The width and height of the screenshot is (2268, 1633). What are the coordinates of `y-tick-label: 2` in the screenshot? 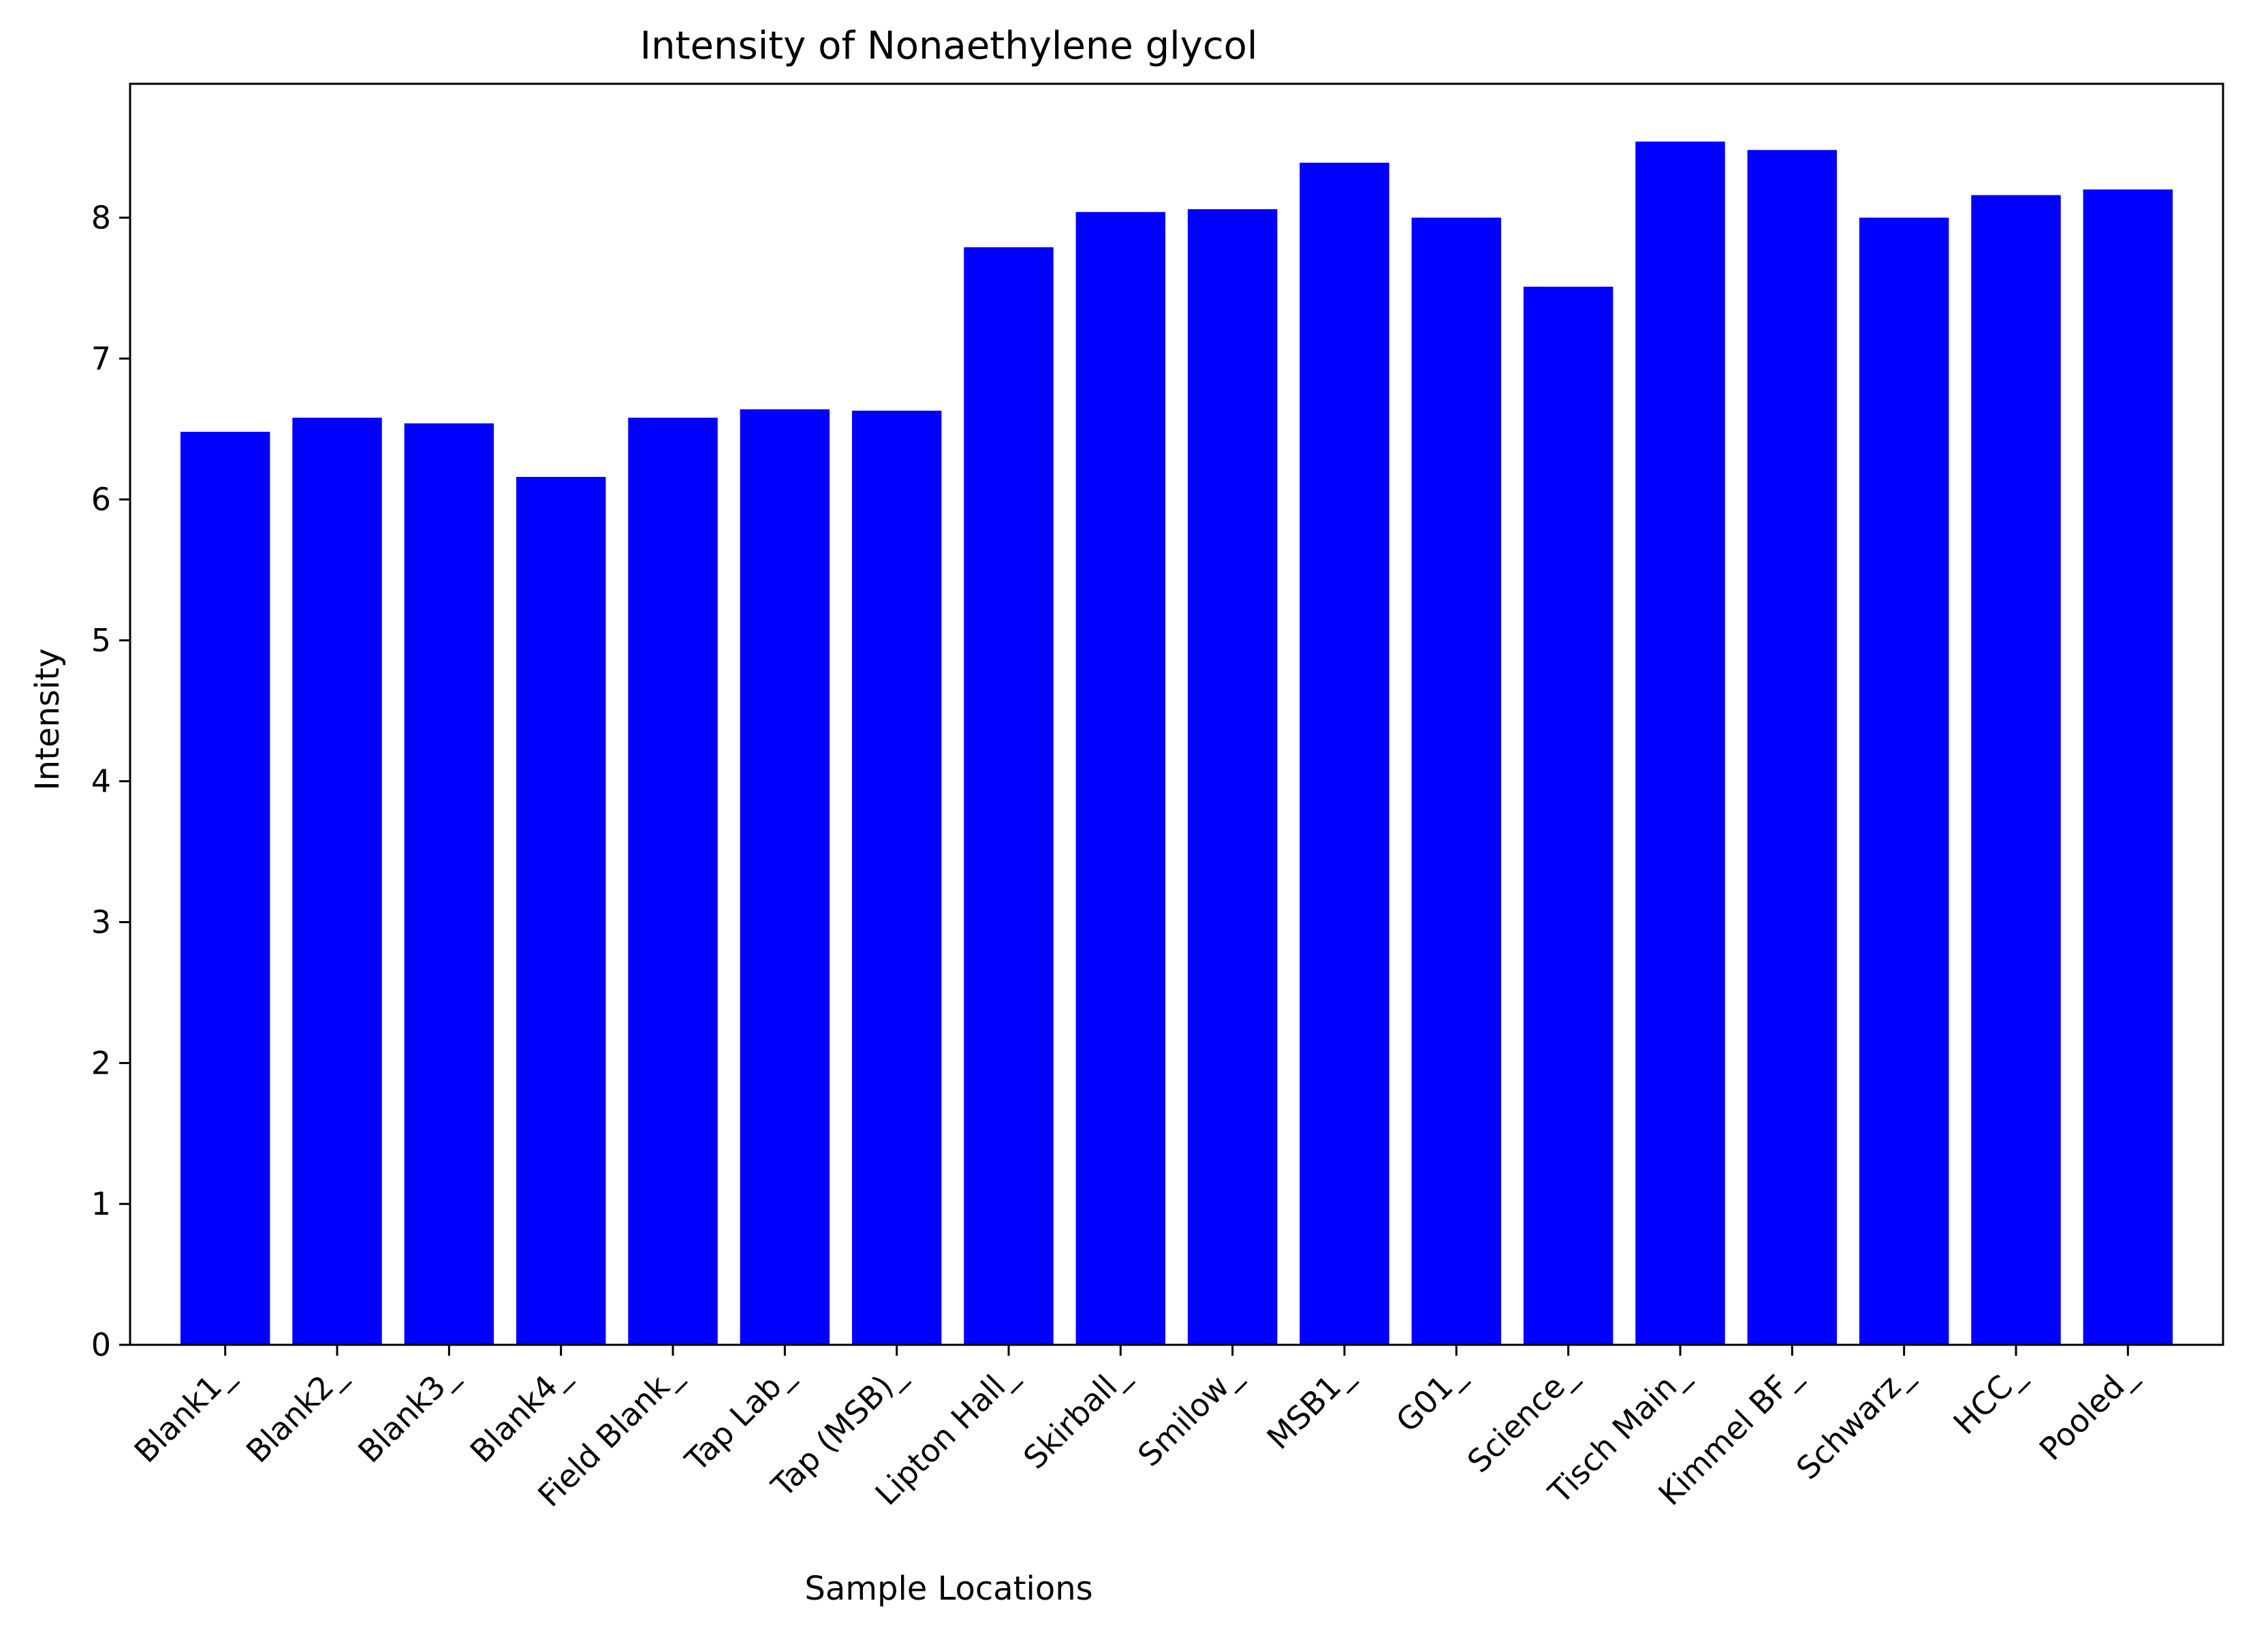 It's located at (101, 1063).